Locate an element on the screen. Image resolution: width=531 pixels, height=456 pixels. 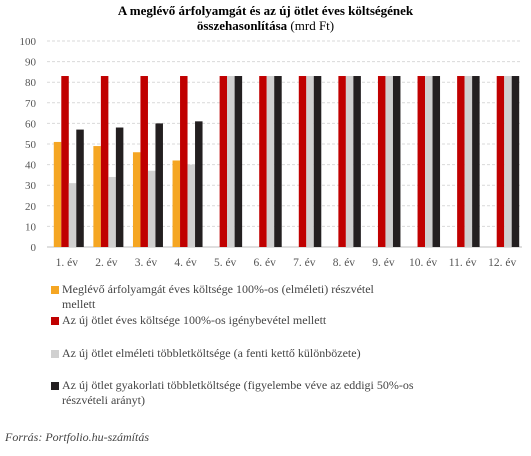
x-tick-label: 12. év is located at coordinates (502, 263).